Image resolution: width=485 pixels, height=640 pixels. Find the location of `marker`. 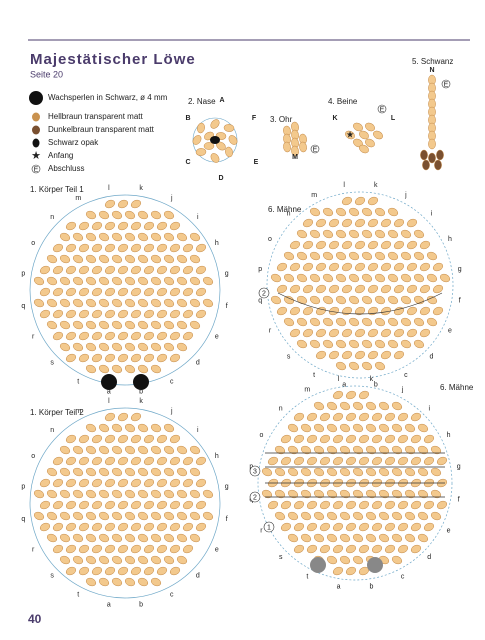

marker is located at coordinates (255, 497).